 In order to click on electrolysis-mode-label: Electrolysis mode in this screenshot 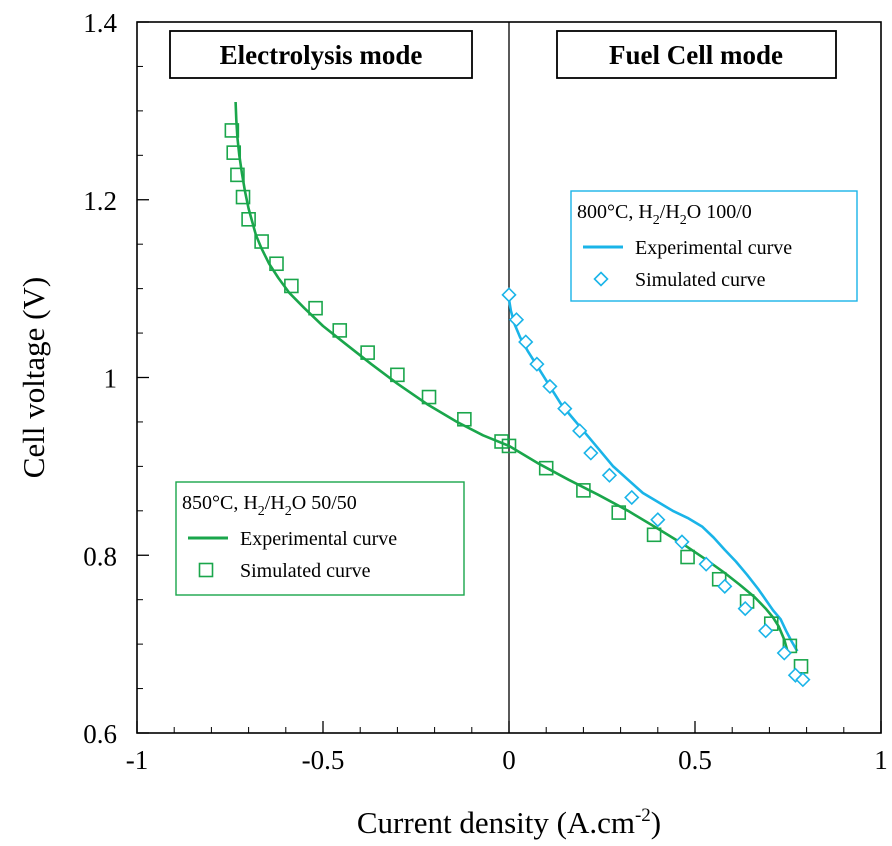, I will do `click(321, 55)`.